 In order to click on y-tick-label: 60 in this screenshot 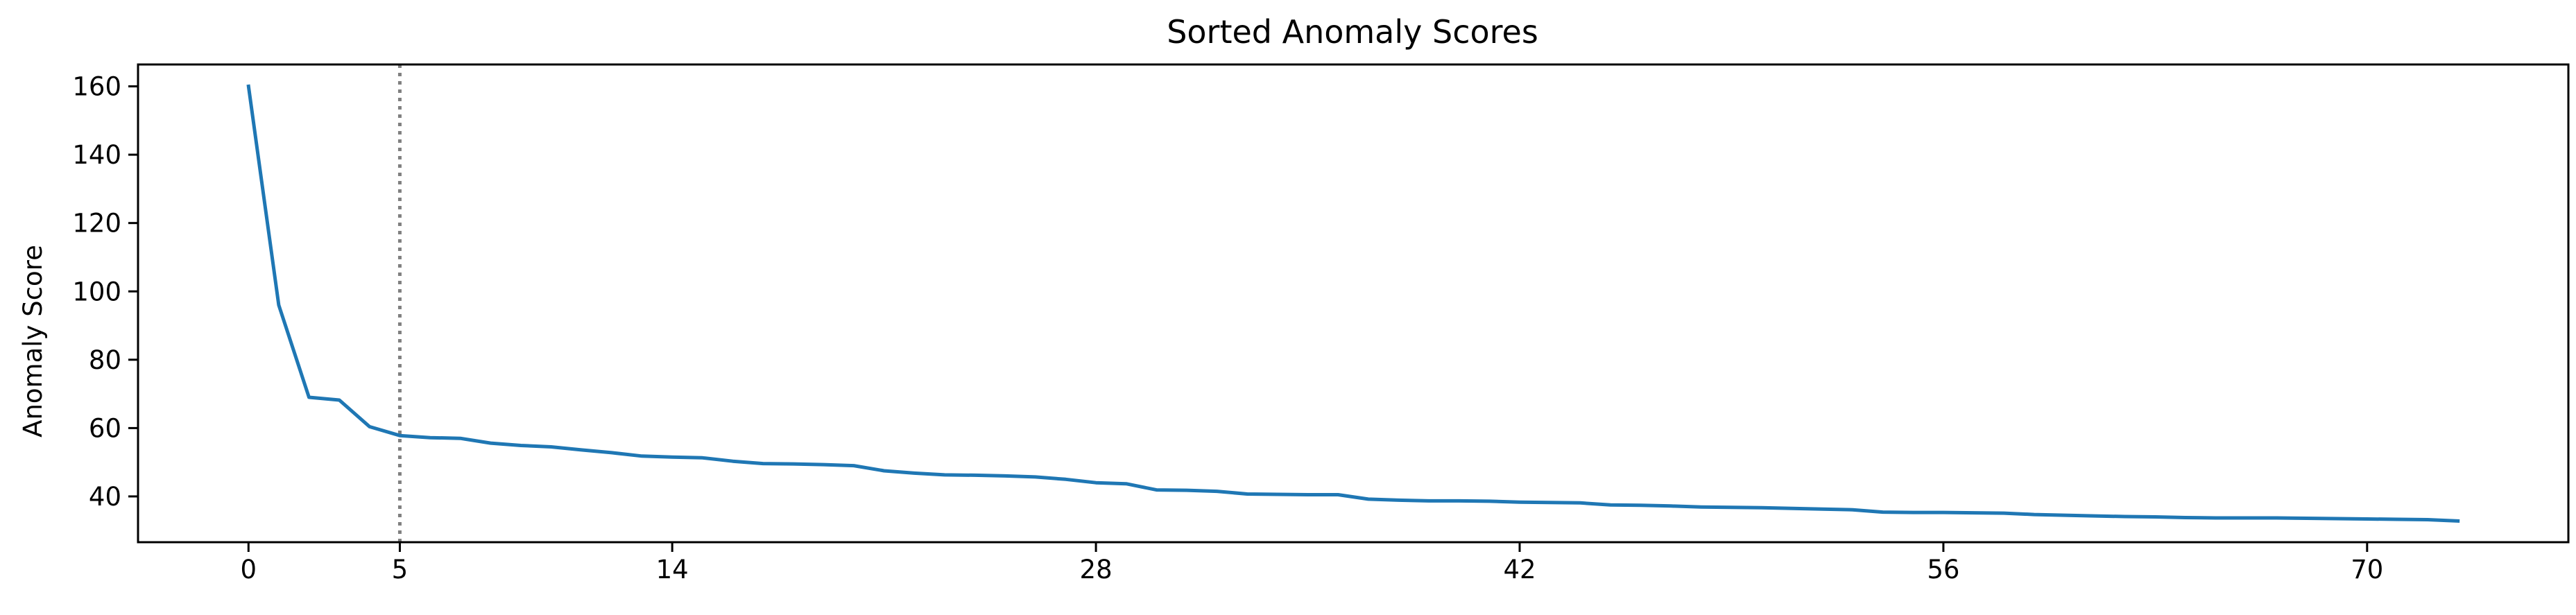, I will do `click(105, 428)`.